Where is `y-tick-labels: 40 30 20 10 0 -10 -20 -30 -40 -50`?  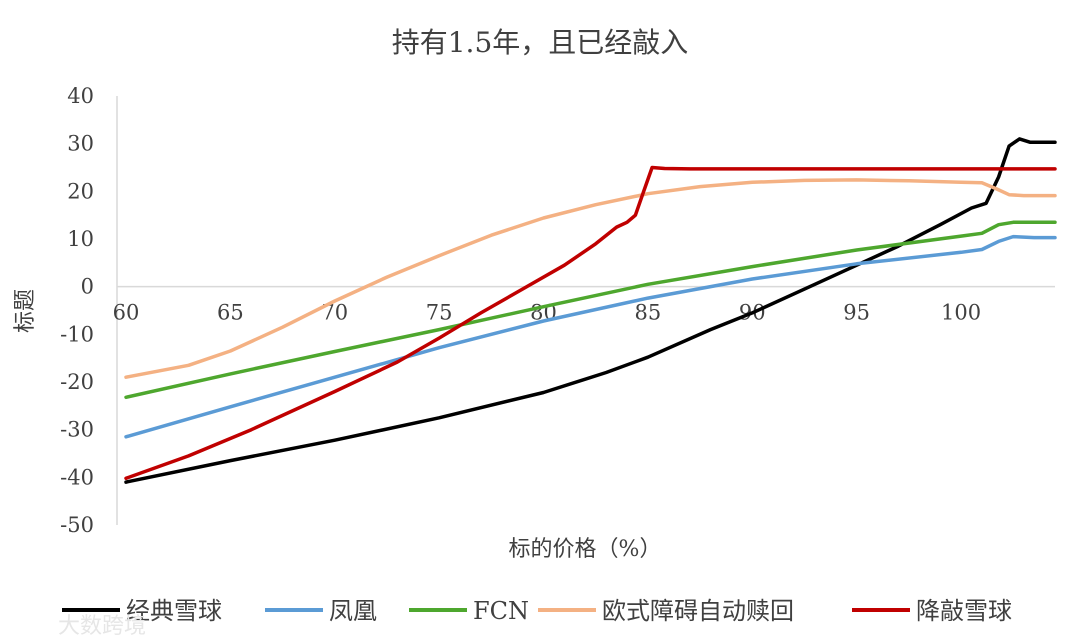 y-tick-labels: 40 30 20 10 0 -10 -20 -30 -40 -50 is located at coordinates (77, 310).